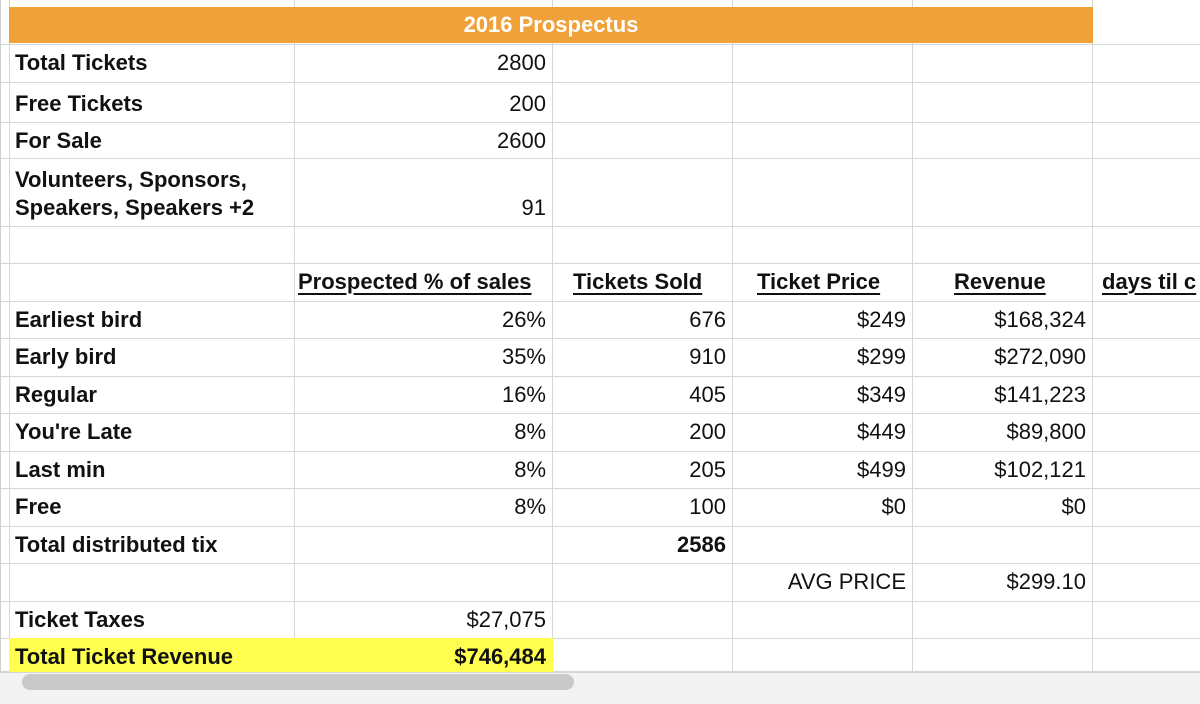 The image size is (1200, 704). Describe the element at coordinates (1149, 281) in the screenshot. I see `header-days: days til c` at that location.